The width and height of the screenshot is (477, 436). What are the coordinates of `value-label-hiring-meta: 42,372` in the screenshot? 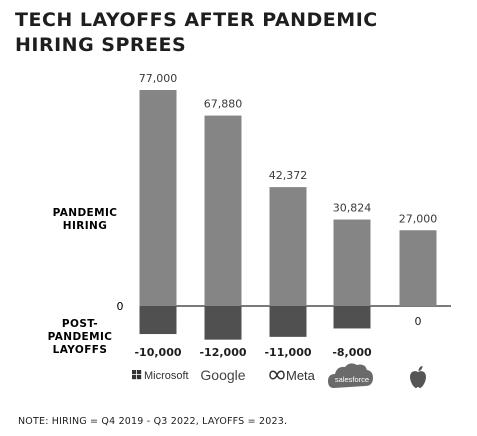 It's located at (288, 175).